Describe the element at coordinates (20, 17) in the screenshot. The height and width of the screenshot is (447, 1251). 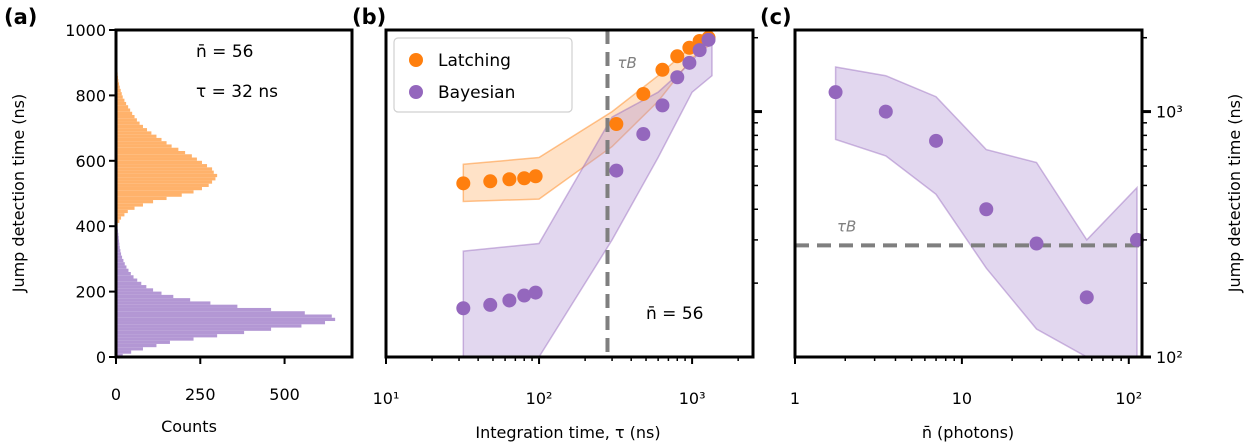
I see `panel-a-letter: (a)` at that location.